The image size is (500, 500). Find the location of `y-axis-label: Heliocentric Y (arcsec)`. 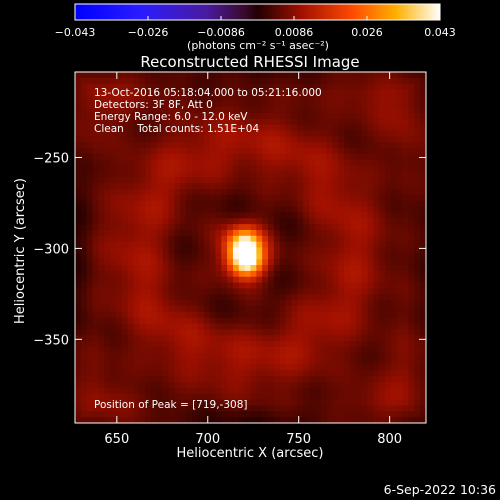

y-axis-label: Heliocentric Y (arcsec) is located at coordinates (20, 251).